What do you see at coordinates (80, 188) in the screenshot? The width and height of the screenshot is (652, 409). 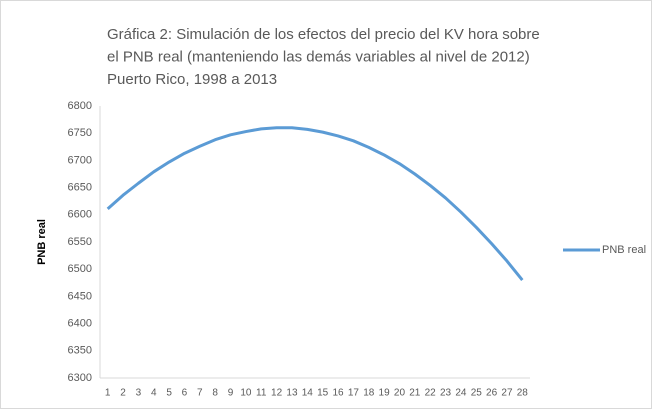 I see `y-tick-label: 6650` at bounding box center [80, 188].